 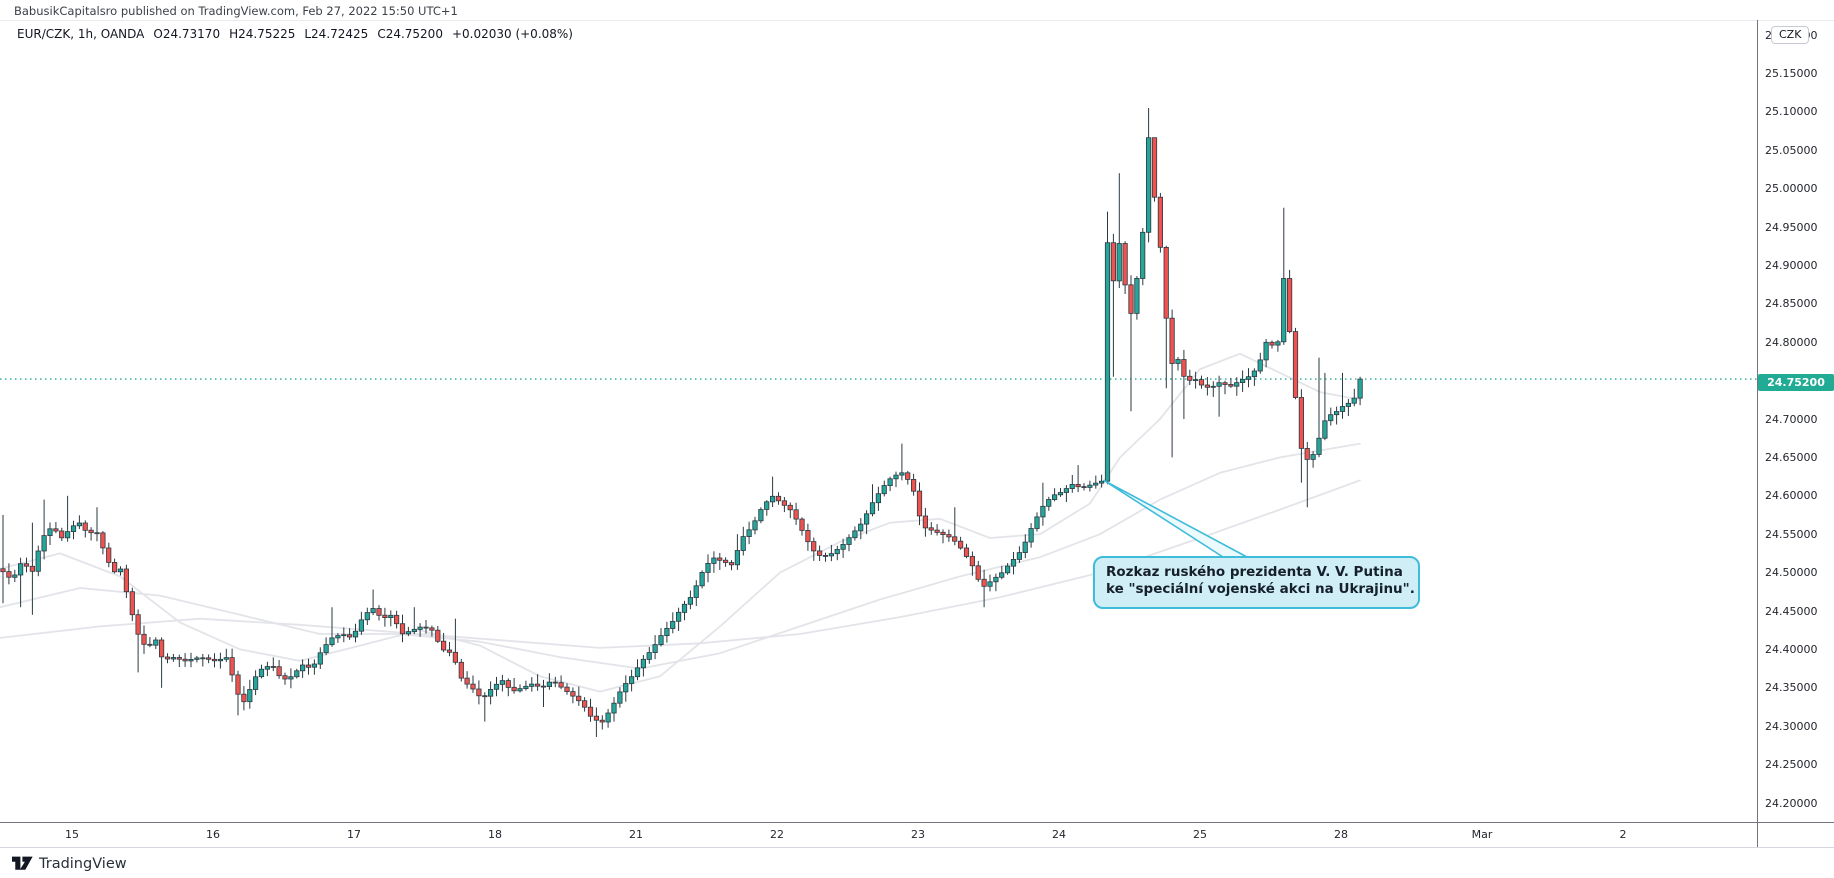 I want to click on tradingview-logo-icon, so click(x=22, y=864).